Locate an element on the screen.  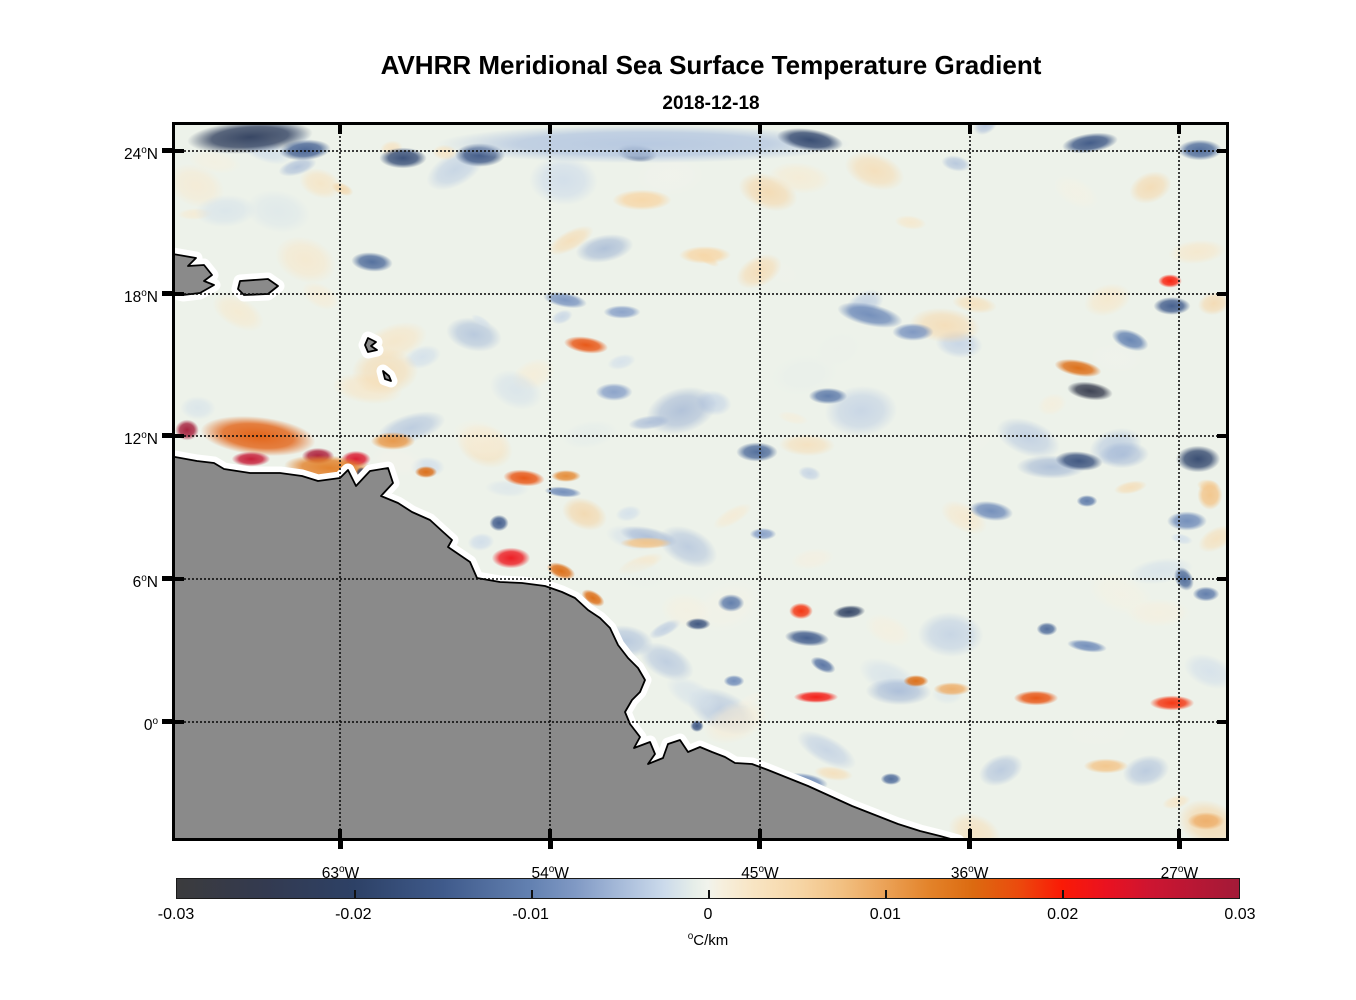
colorbar-unit-label: oC/km is located at coordinates (708, 940).